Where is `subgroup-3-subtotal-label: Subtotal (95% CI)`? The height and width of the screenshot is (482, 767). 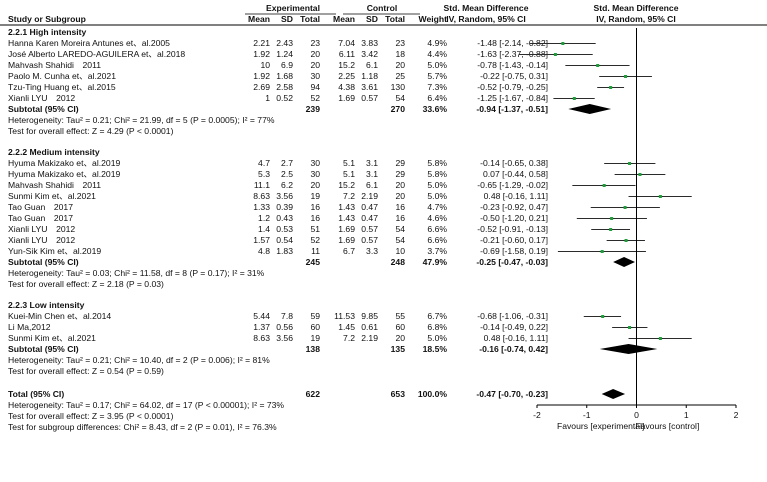 subgroup-3-subtotal-label: Subtotal (95% CI) is located at coordinates (43, 349).